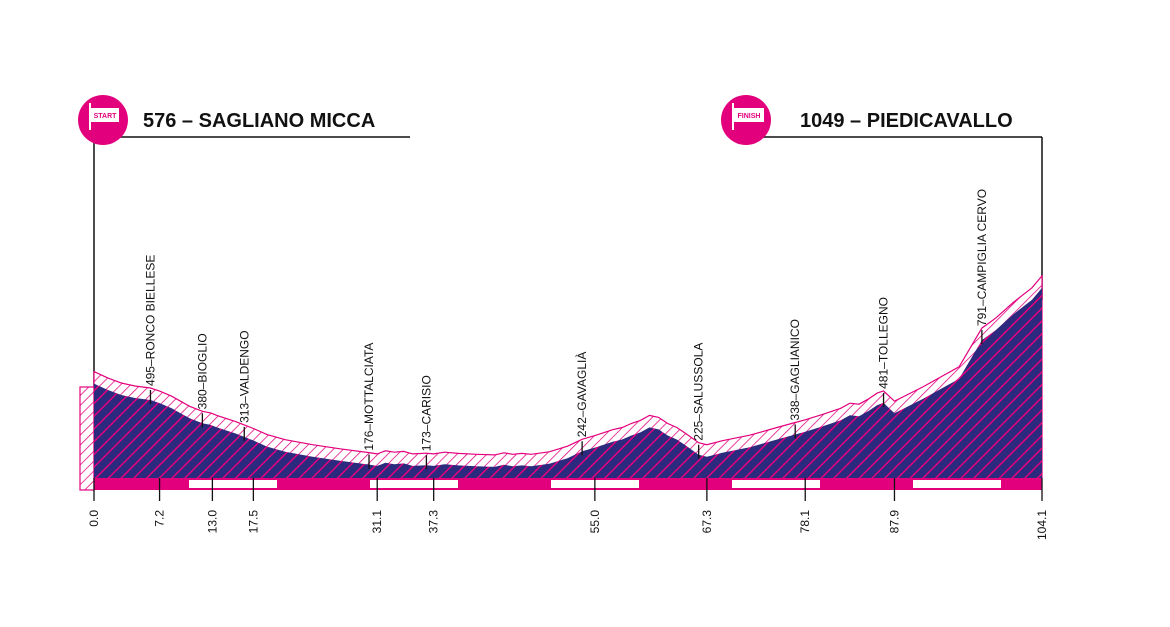 The width and height of the screenshot is (1170, 627). Describe the element at coordinates (581, 395) in the screenshot. I see `location-label: 242–GAVAGLIÀ` at that location.